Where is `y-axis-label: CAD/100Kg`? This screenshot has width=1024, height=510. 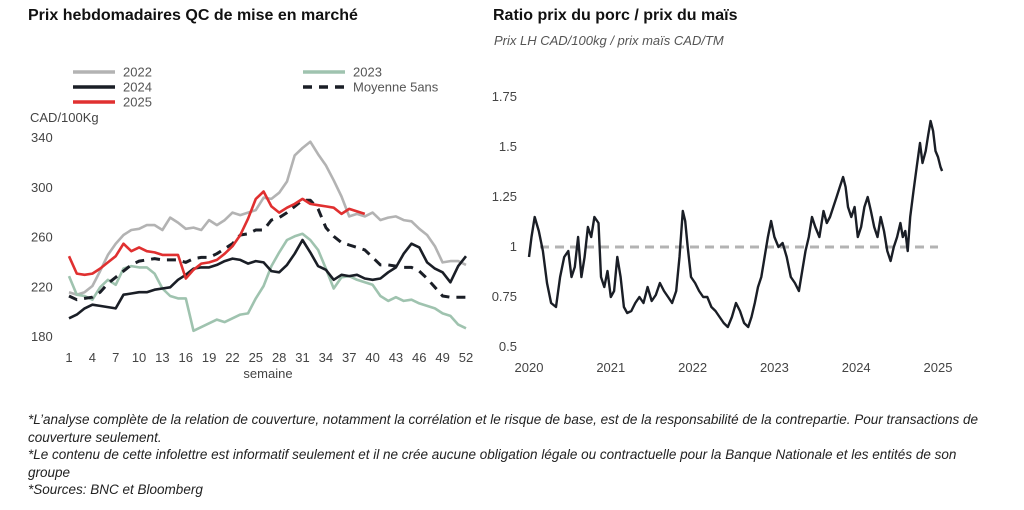 y-axis-label: CAD/100Kg is located at coordinates (64, 117).